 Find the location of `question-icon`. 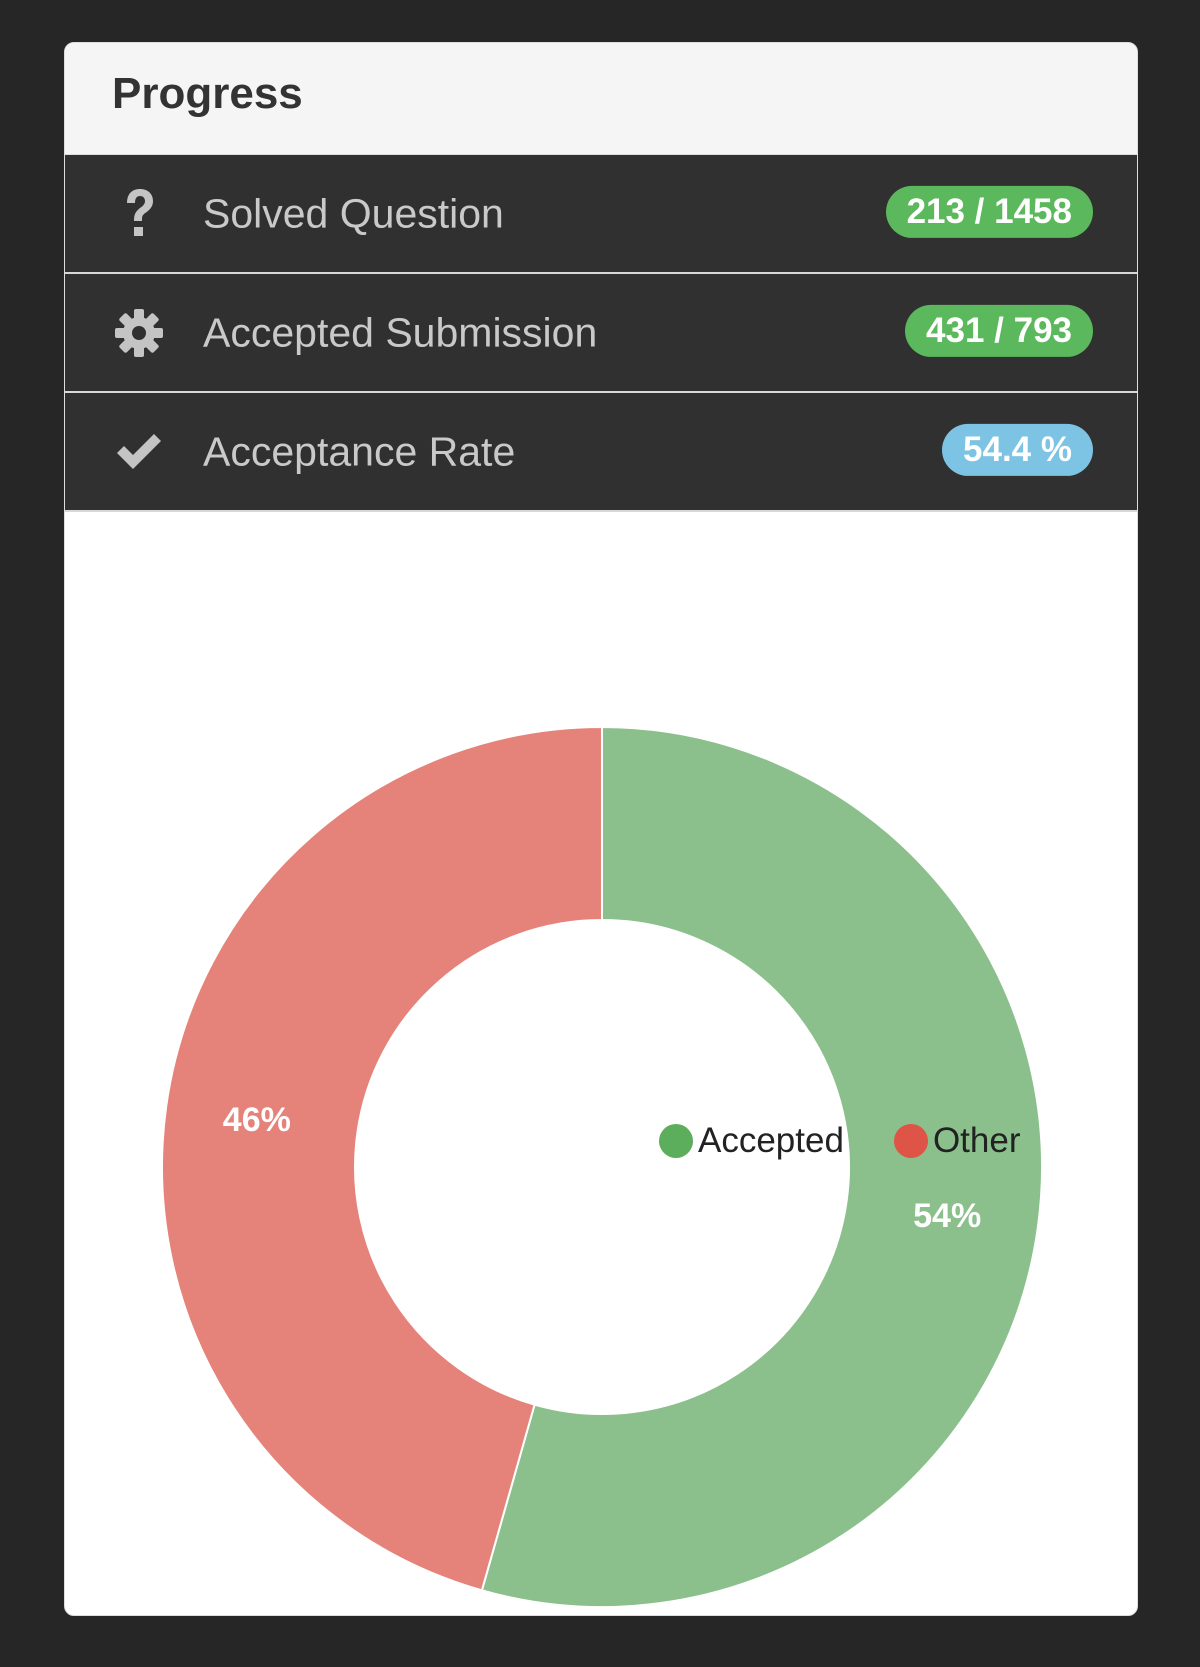

question-icon is located at coordinates (139, 214).